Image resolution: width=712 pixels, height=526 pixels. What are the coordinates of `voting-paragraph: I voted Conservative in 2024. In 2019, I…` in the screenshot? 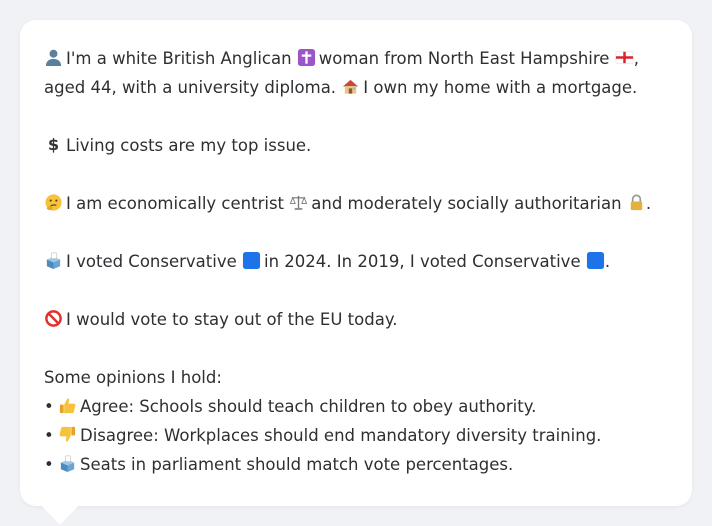 It's located at (356, 261).